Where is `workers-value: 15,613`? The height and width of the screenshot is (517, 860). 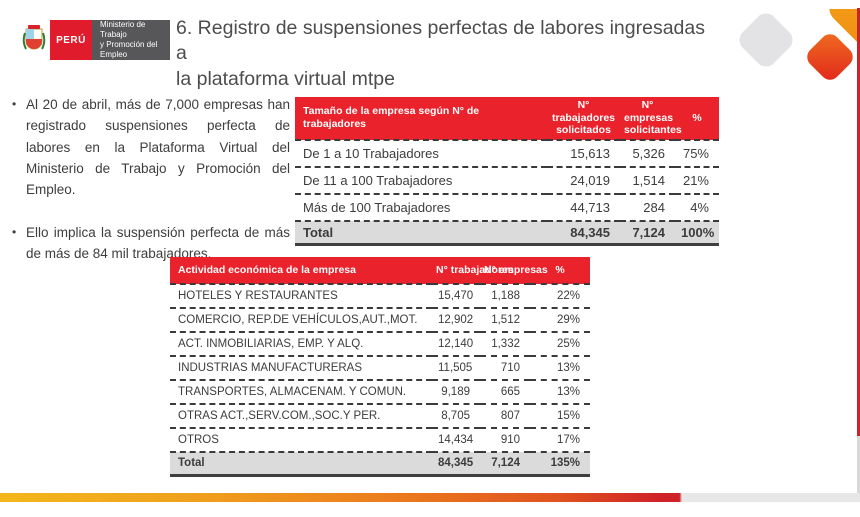 workers-value: 15,613 is located at coordinates (583, 153).